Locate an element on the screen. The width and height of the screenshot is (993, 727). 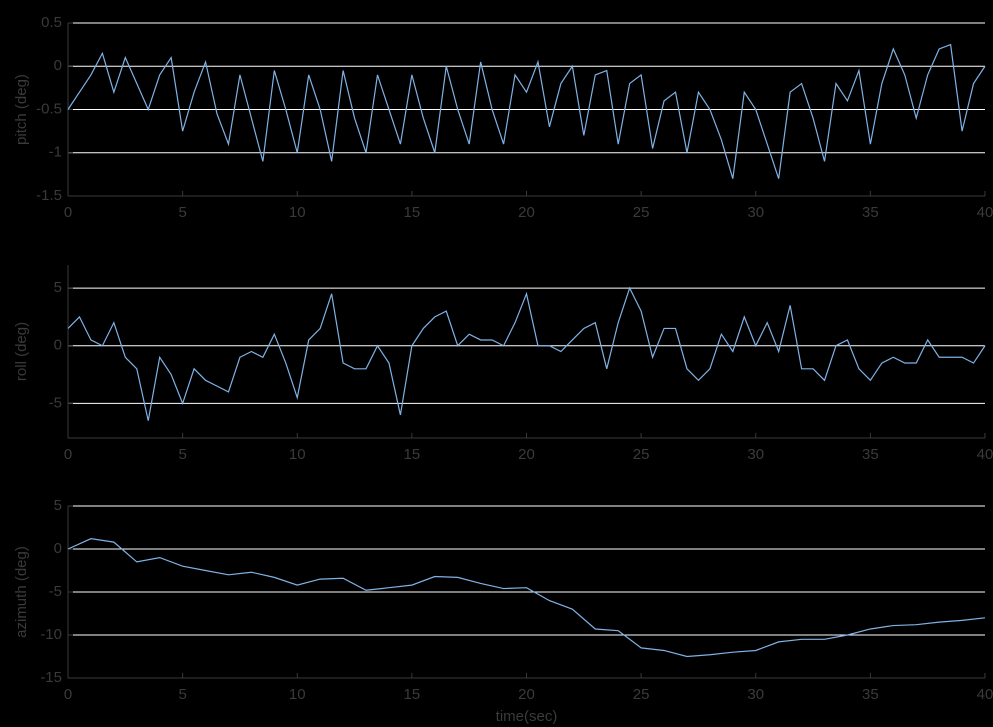
y-tick-label: -1 is located at coordinates (55, 152).